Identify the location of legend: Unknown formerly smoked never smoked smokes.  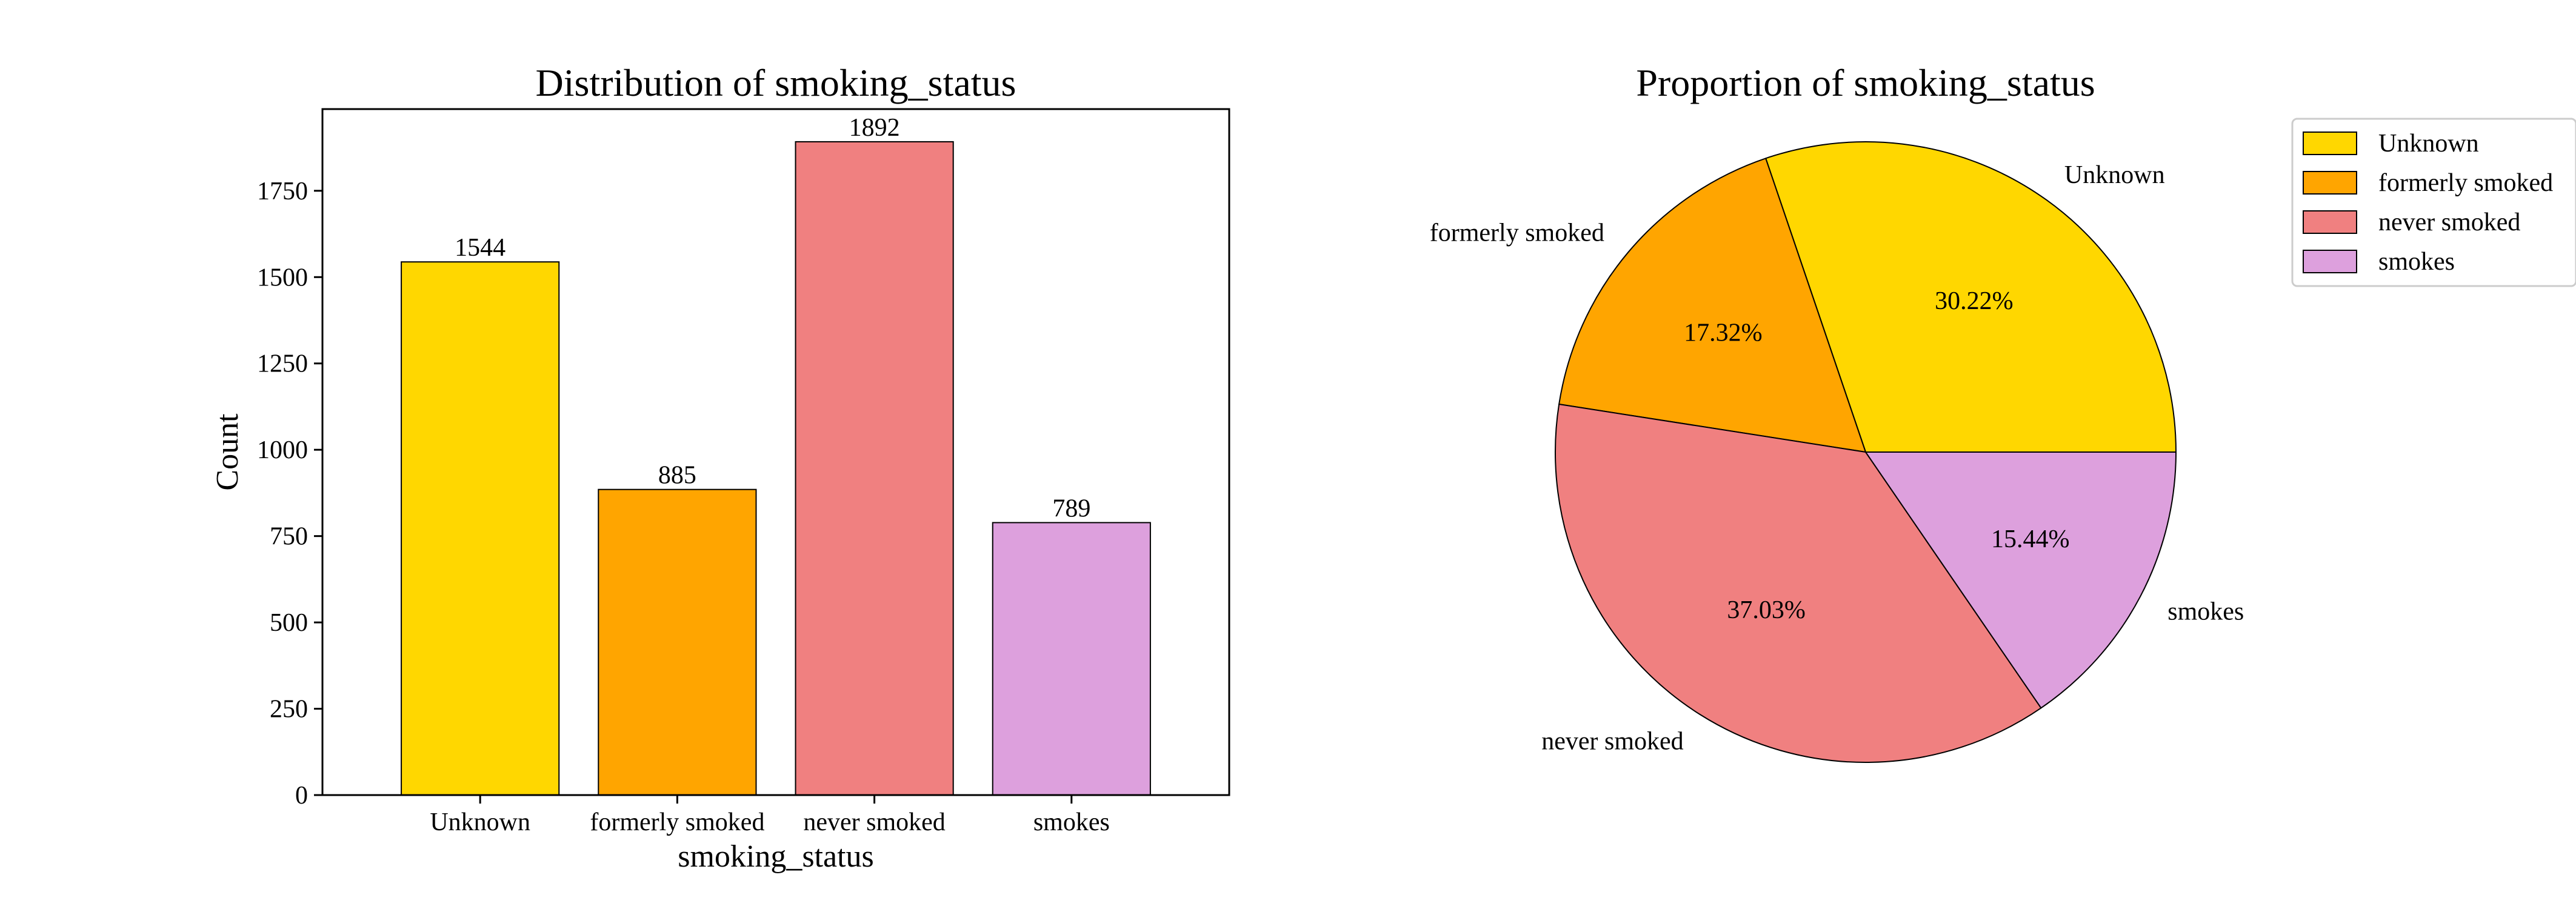
(2433, 202).